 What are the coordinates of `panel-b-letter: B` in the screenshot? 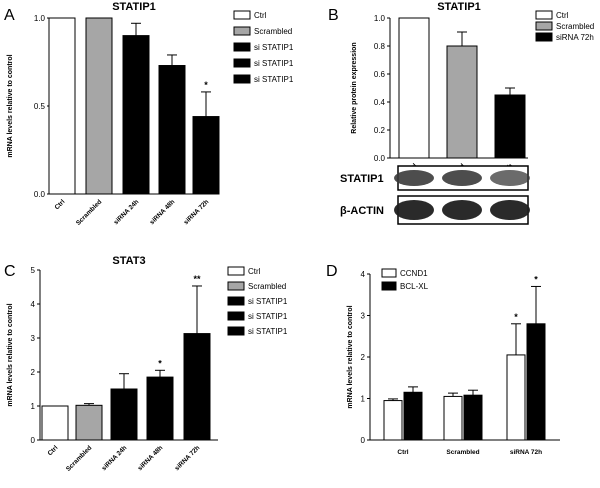 It's located at (333, 15).